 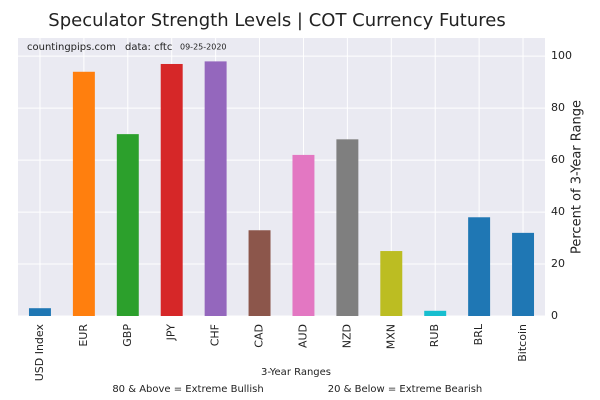 I want to click on x-tick-label: CHF, so click(x=215, y=335).